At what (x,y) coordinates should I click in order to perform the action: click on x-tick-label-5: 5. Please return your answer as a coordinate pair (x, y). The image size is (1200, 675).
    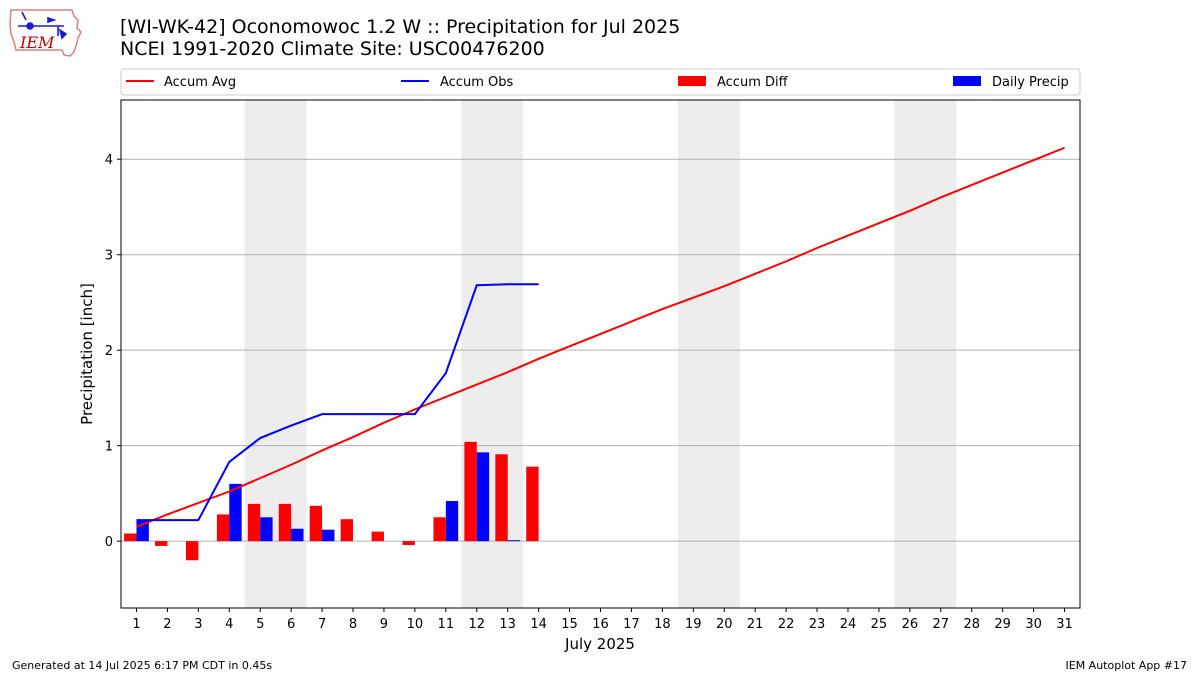
    Looking at the image, I should click on (260, 624).